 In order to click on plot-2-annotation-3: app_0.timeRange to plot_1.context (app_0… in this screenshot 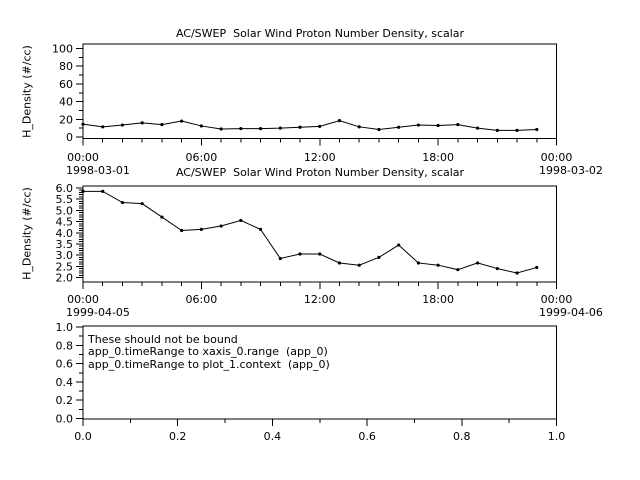, I will do `click(209, 364)`.